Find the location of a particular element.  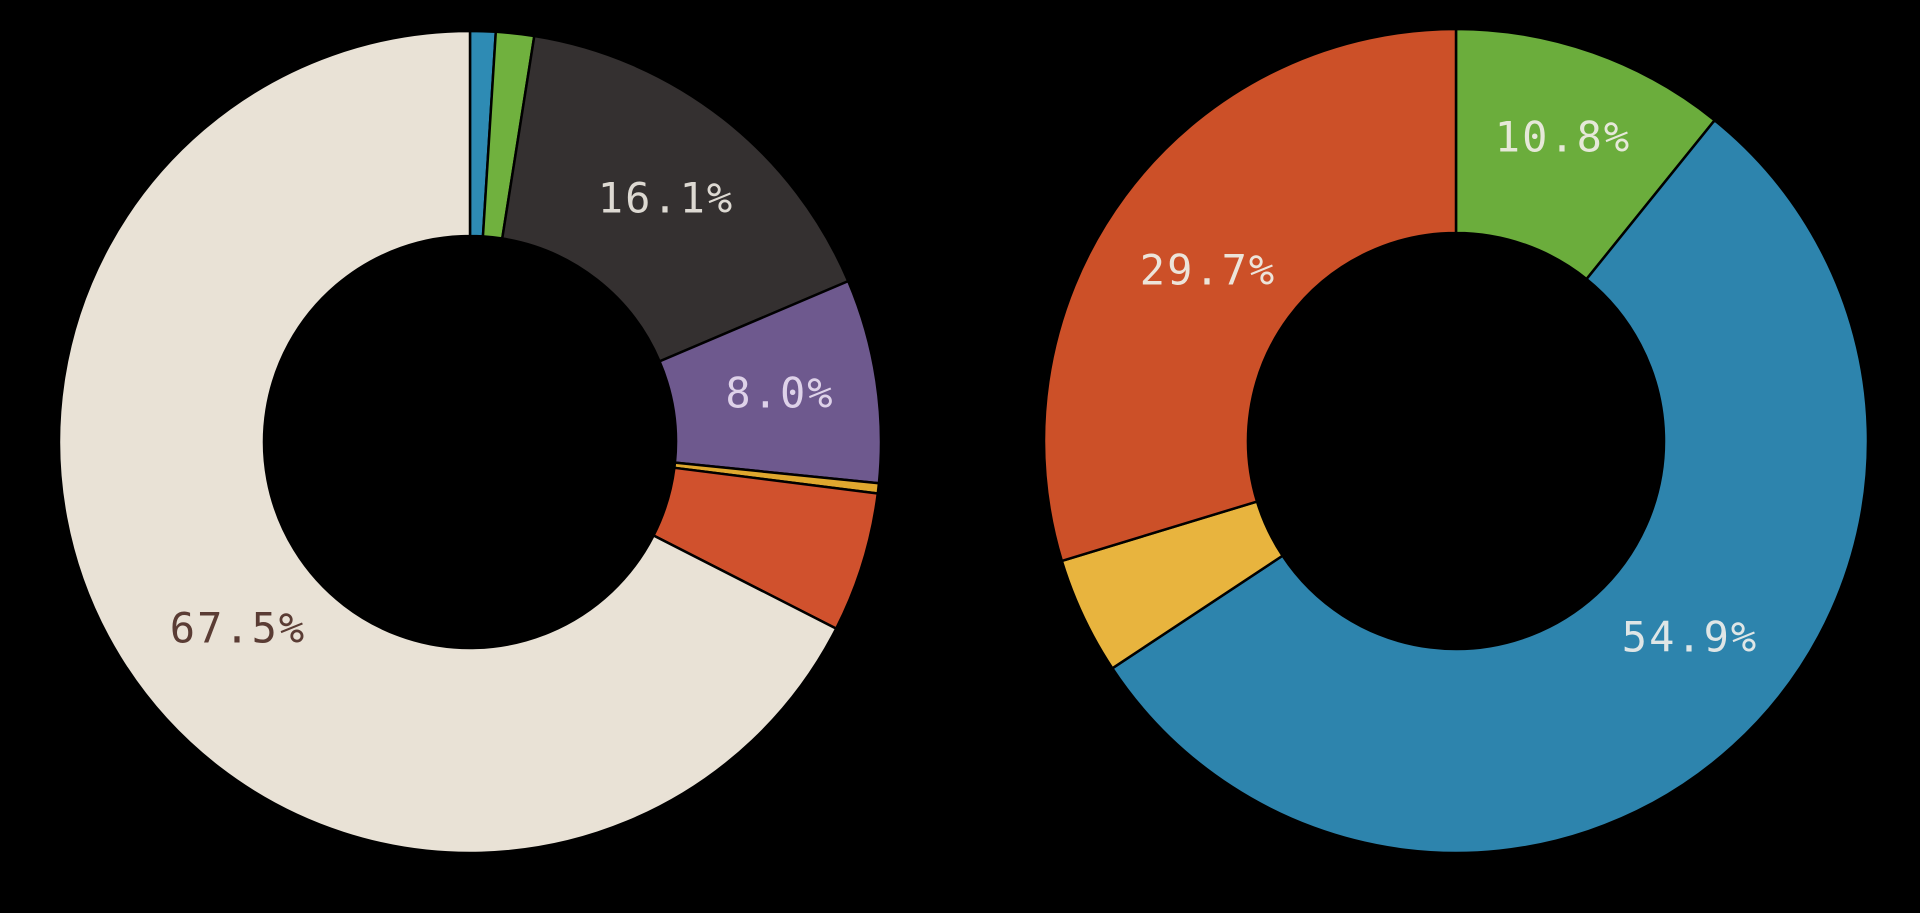

donut-chart-left-label-cream: 67.5% is located at coordinates (238, 628).